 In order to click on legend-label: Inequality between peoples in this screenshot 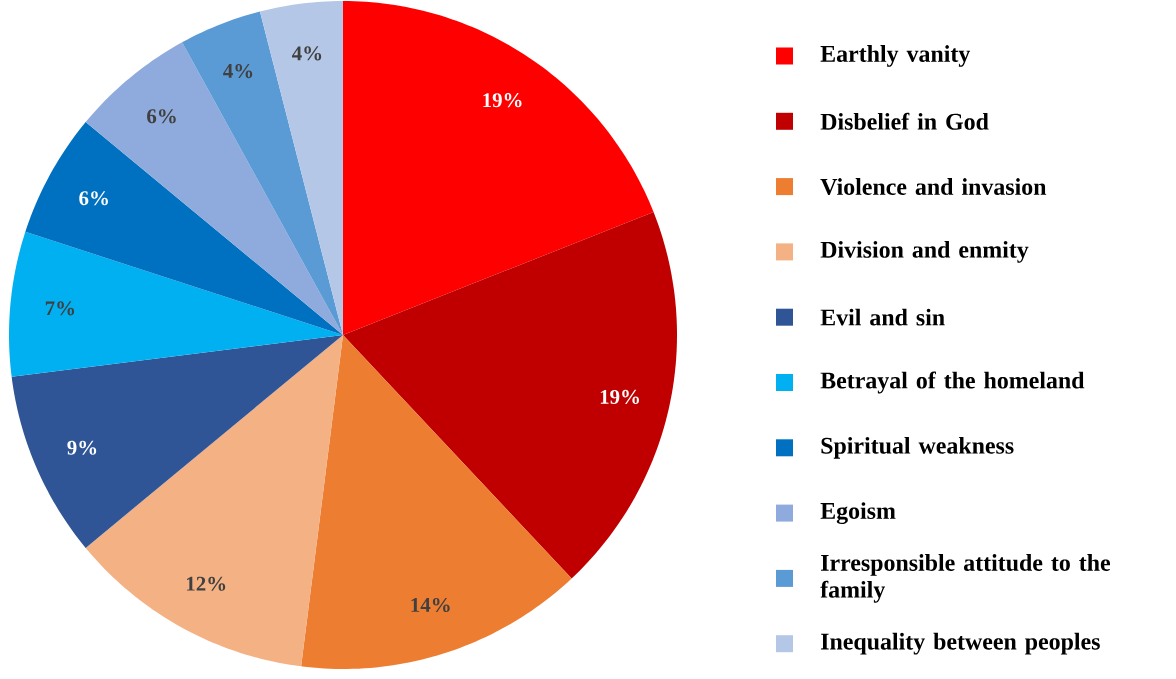, I will do `click(960, 643)`.